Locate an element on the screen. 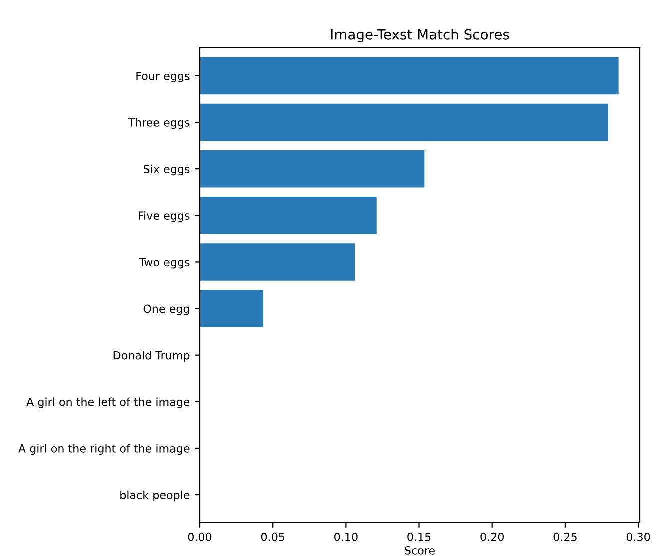 The width and height of the screenshot is (660, 556). chart-title: Image-Texst Match Scores is located at coordinates (420, 36).